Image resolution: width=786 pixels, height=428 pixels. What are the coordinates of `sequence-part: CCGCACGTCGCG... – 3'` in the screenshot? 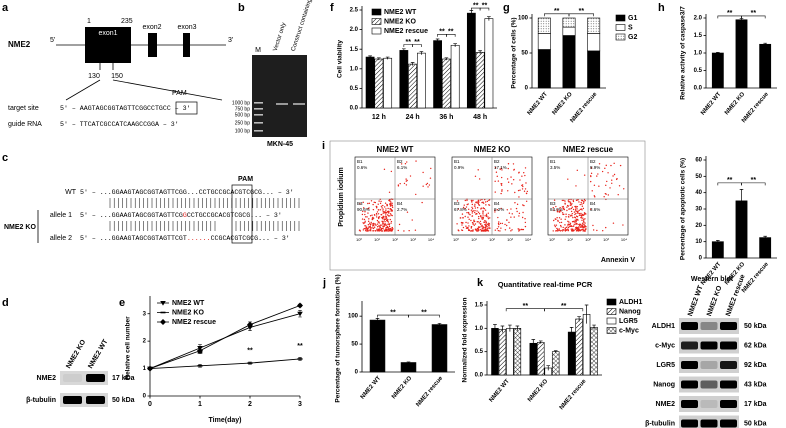 It's located at (250, 238).